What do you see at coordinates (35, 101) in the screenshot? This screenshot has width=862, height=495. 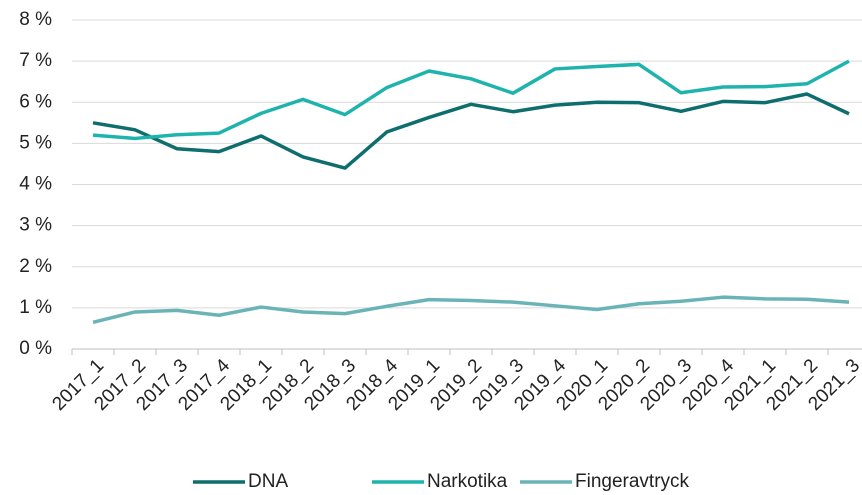 I see `y-tick-label: 6 %` at bounding box center [35, 101].